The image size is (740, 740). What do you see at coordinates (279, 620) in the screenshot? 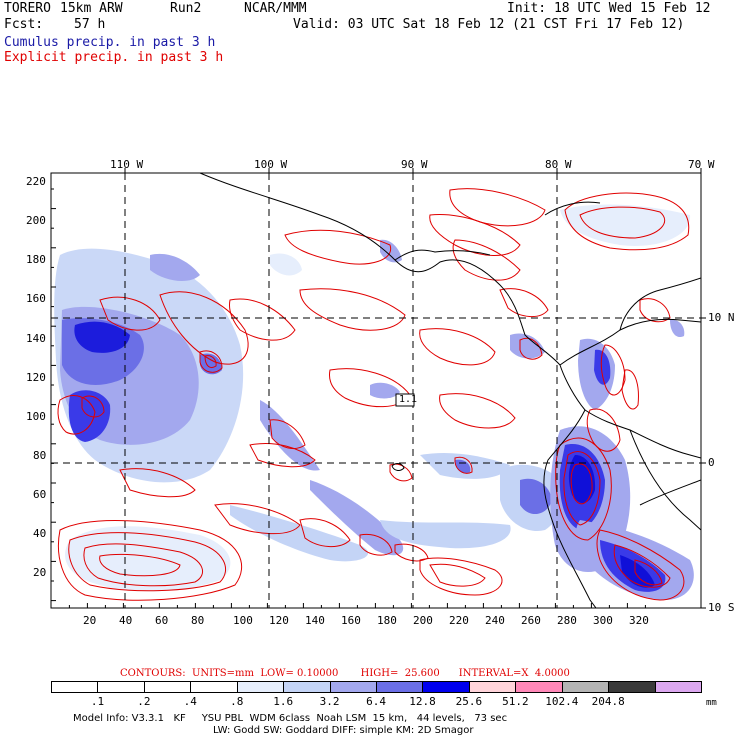
I see `x-tick-120: 120` at bounding box center [279, 620].